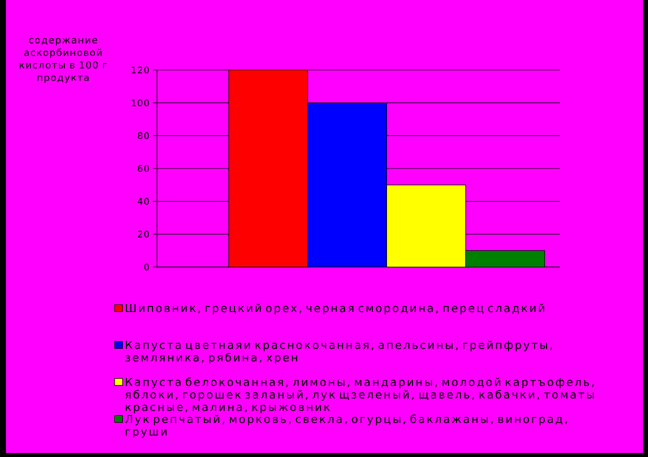 This screenshot has height=457, width=648. What do you see at coordinates (335, 309) in the screenshot?
I see `legend-label: Шиповник, грецкий орех, черная смородина, перец сладкий` at bounding box center [335, 309].